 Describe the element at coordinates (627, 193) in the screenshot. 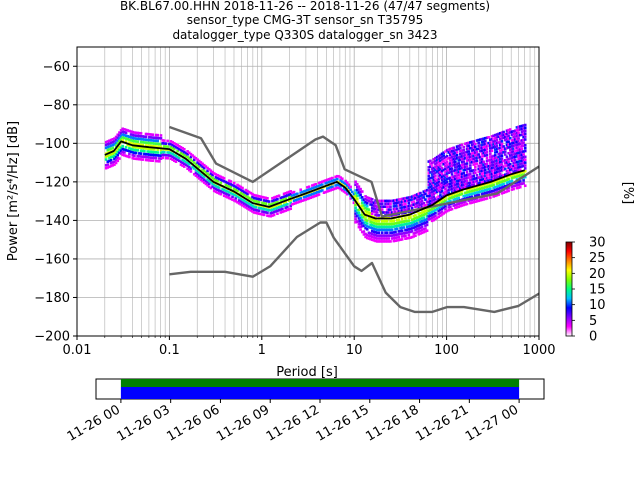

I see `colorbar-label: [%]` at that location.